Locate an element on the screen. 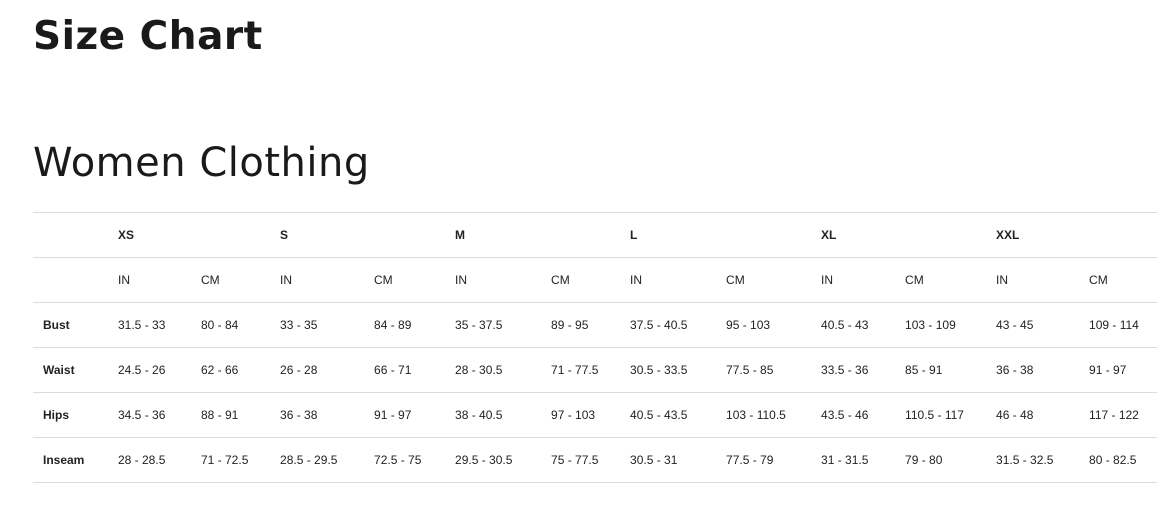 The width and height of the screenshot is (1157, 506). measurement-cell: 84 - 89 is located at coordinates (415, 325).